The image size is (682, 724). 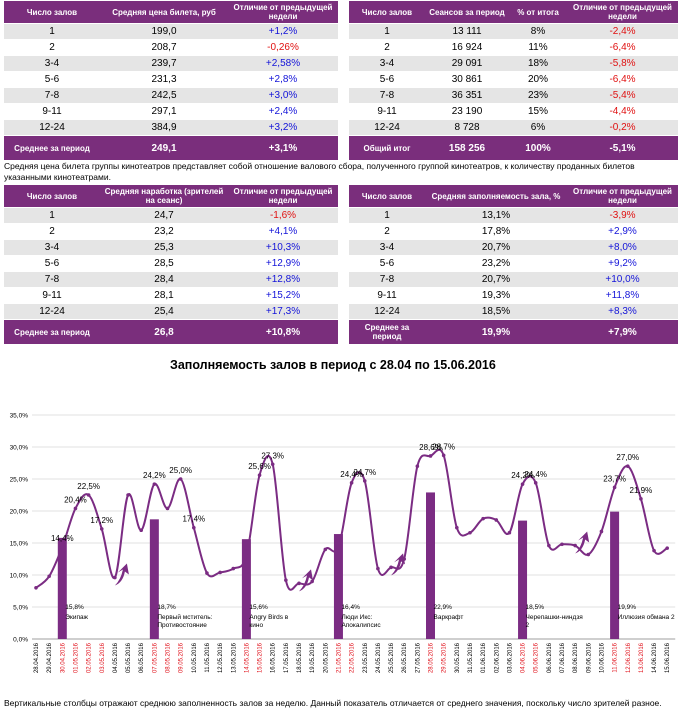 What do you see at coordinates (164, 247) in the screenshot?
I see `table-cell: 25,3` at bounding box center [164, 247].